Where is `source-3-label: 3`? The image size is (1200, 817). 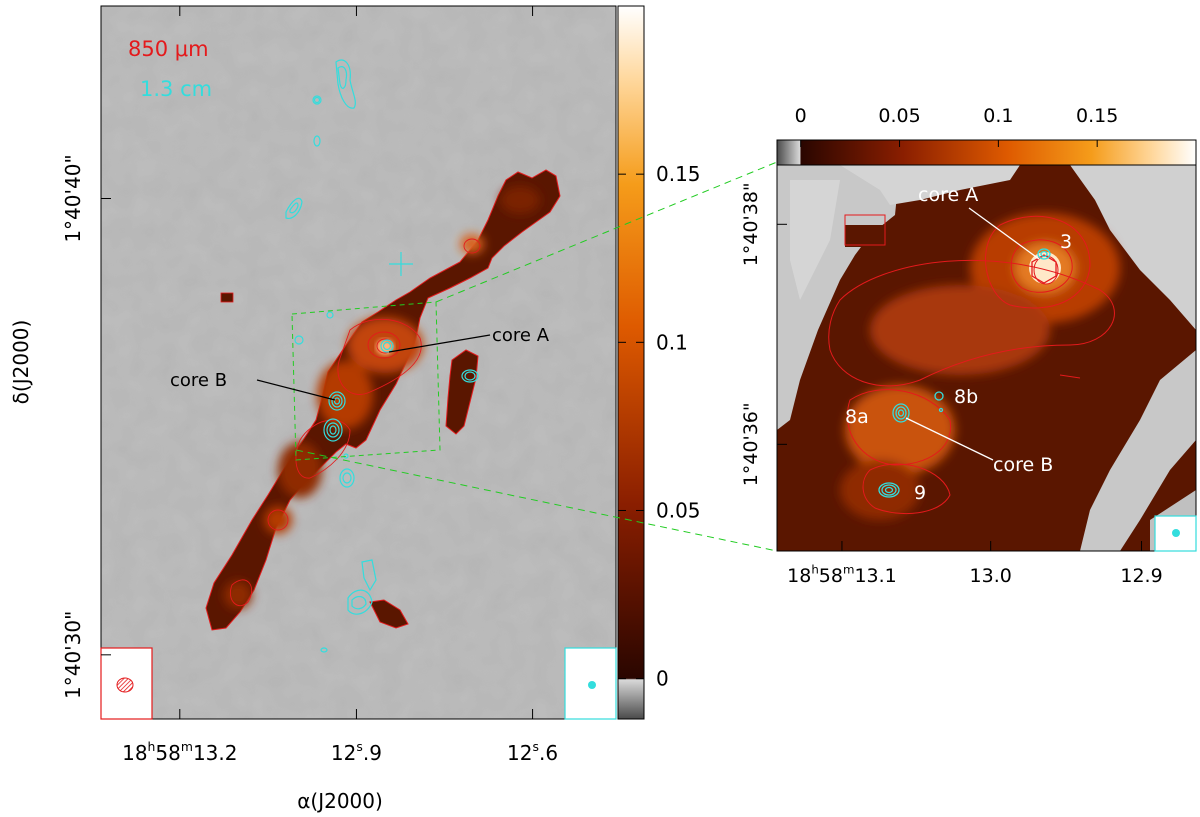
source-3-label: 3 is located at coordinates (1066, 242).